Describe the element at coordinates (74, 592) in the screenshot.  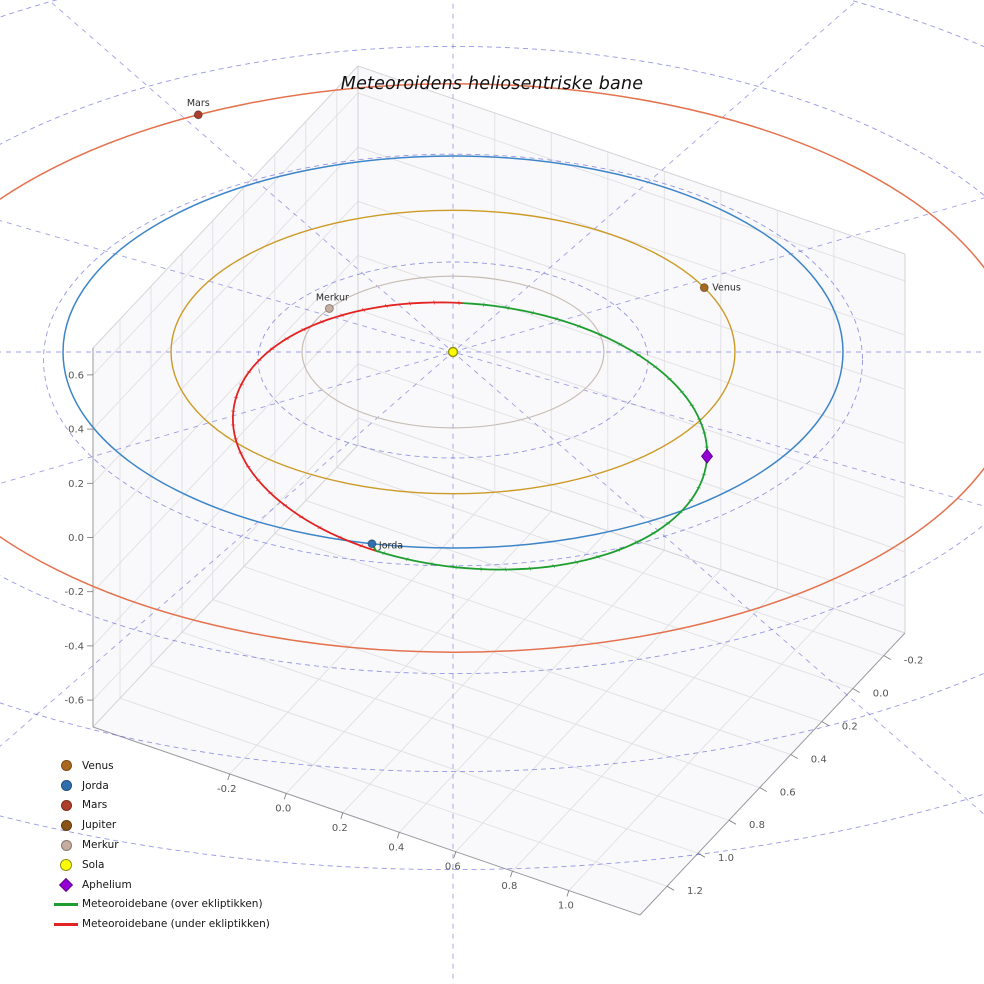
I see `z-tick-label: -0.2` at that location.